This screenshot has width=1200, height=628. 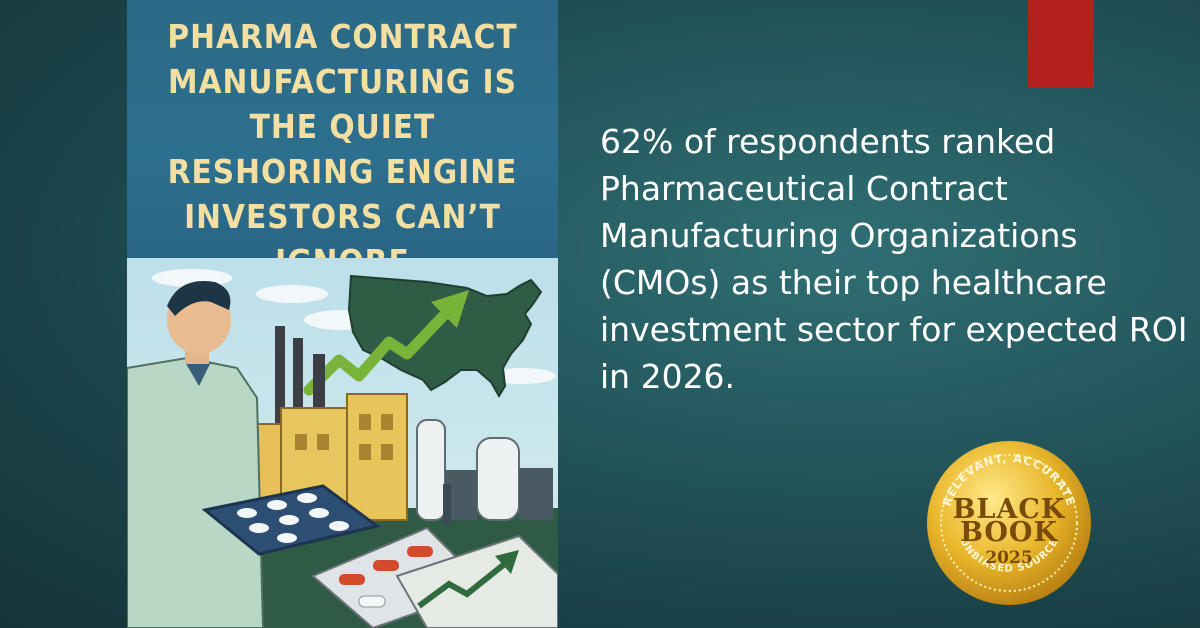 I want to click on scientist-icon, so click(x=211, y=454).